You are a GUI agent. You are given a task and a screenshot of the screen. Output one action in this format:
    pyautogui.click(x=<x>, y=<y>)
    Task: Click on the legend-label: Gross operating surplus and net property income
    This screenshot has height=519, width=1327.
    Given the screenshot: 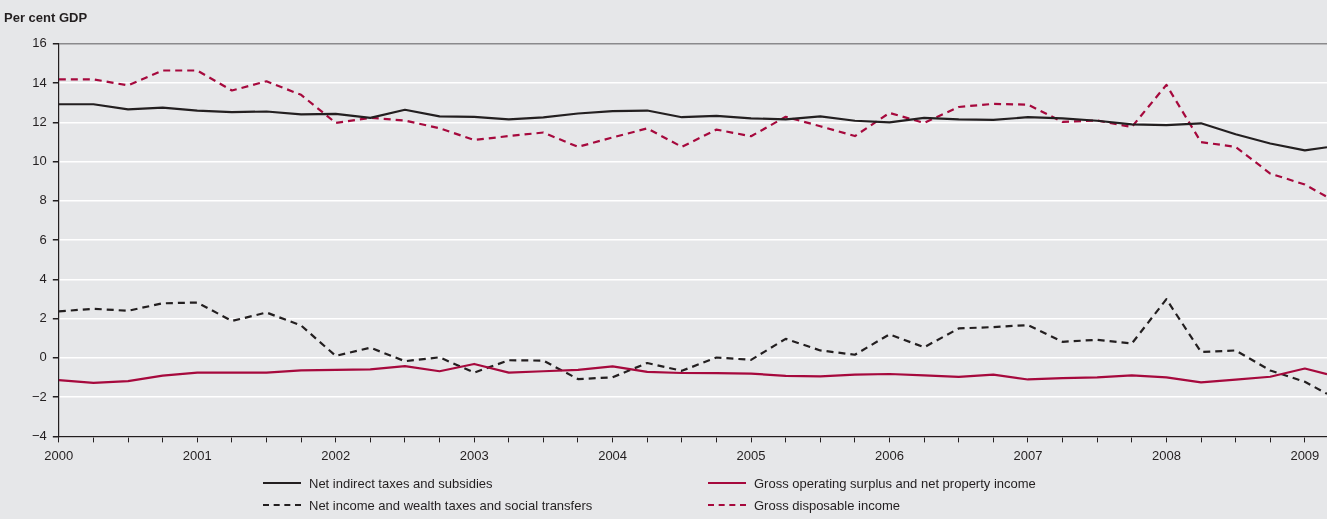 What is the action you would take?
    pyautogui.click(x=895, y=483)
    